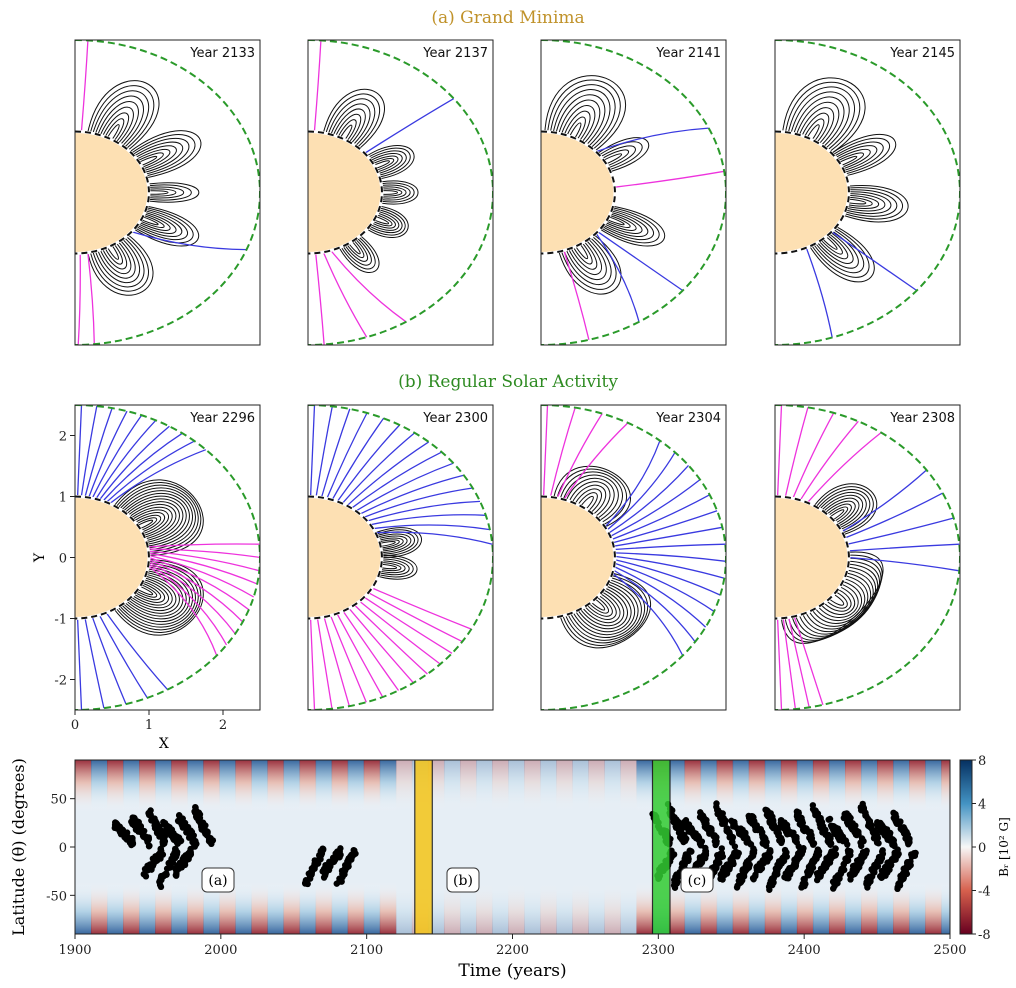 This screenshot has height=988, width=1016. Describe the element at coordinates (688, 53) in the screenshot. I see `panel-year: Year 2141` at that location.